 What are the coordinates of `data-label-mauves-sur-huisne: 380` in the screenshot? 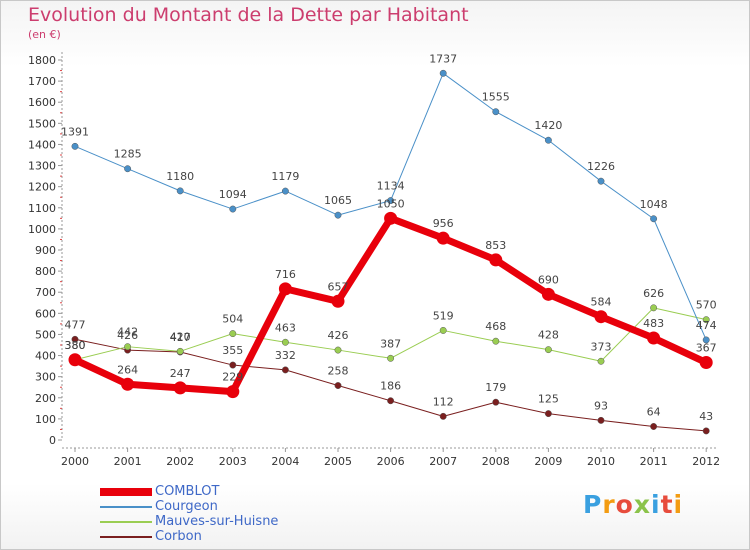 It's located at (75, 345).